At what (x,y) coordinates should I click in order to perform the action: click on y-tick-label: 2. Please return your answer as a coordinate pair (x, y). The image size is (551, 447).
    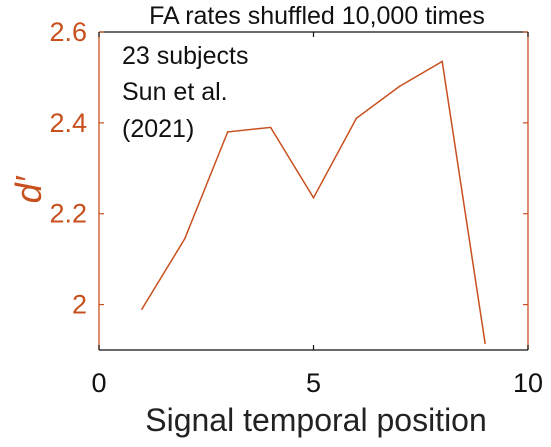
    Looking at the image, I should click on (79, 305).